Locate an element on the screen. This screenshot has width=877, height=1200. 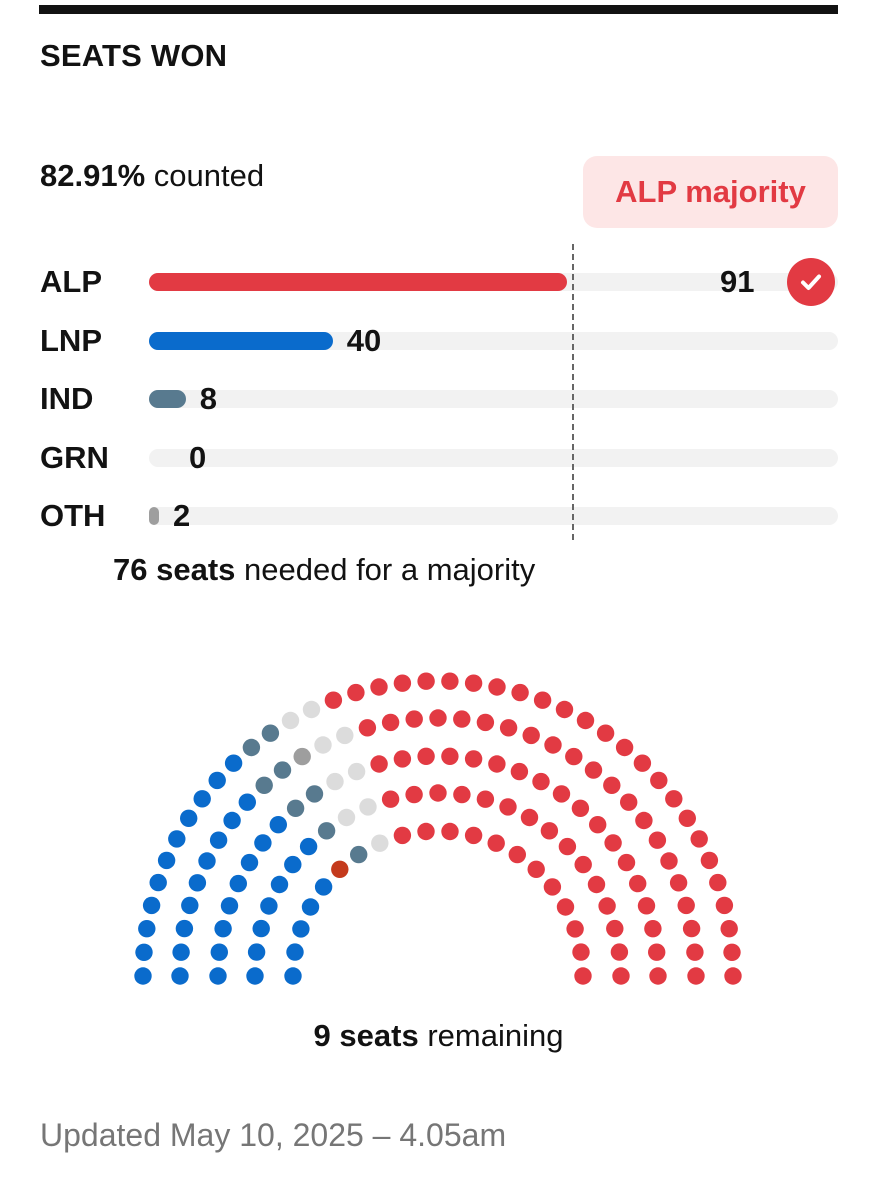
seat-count-lnp: 40 is located at coordinates (364, 340).